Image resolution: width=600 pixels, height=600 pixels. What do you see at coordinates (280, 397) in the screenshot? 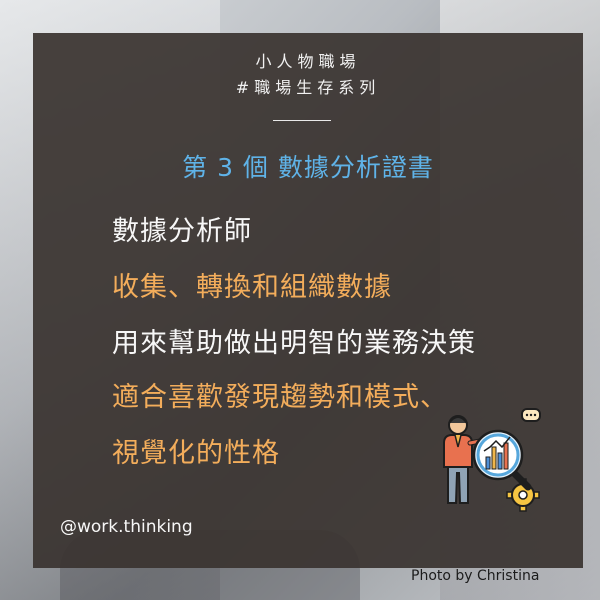
I see `line-4: 適合喜歡發現趨勢和模式、` at bounding box center [280, 397].